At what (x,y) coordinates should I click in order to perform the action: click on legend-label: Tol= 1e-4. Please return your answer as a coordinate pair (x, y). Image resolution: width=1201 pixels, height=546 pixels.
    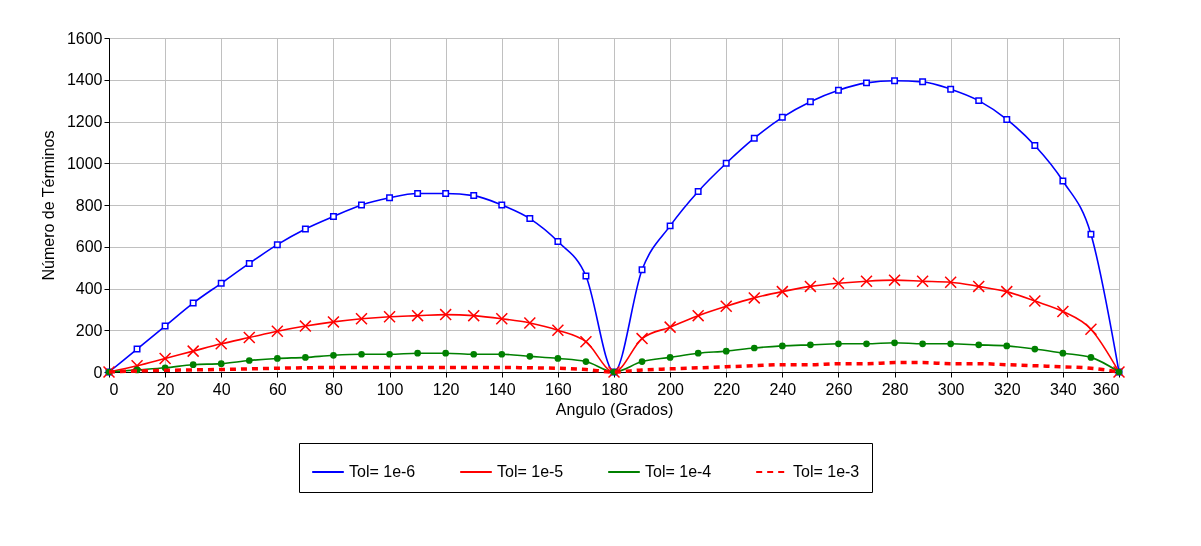
    Looking at the image, I should click on (678, 471).